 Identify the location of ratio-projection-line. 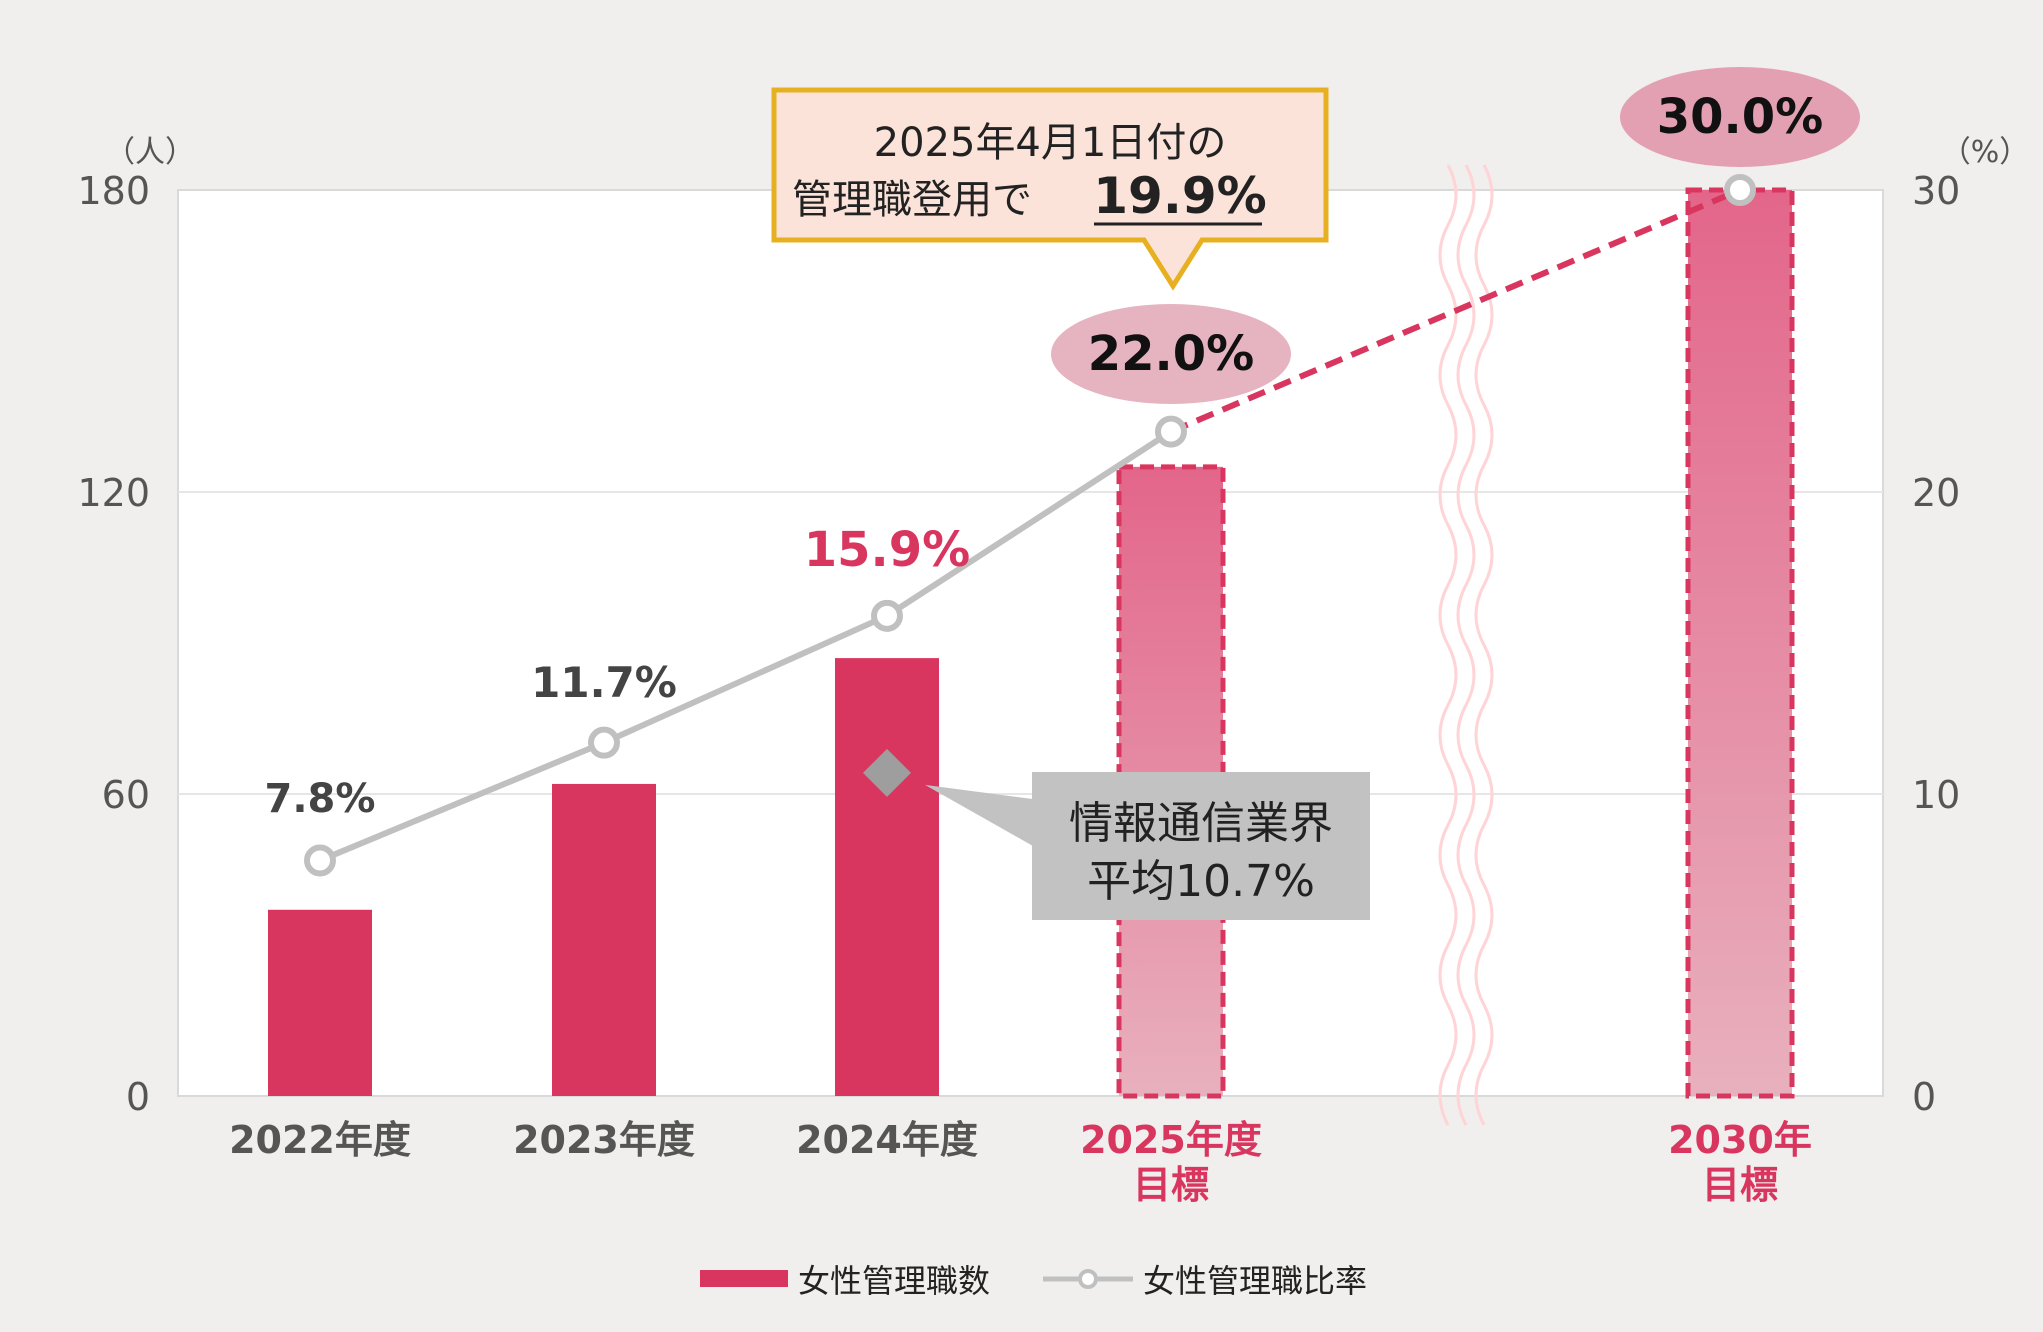
(1455, 311).